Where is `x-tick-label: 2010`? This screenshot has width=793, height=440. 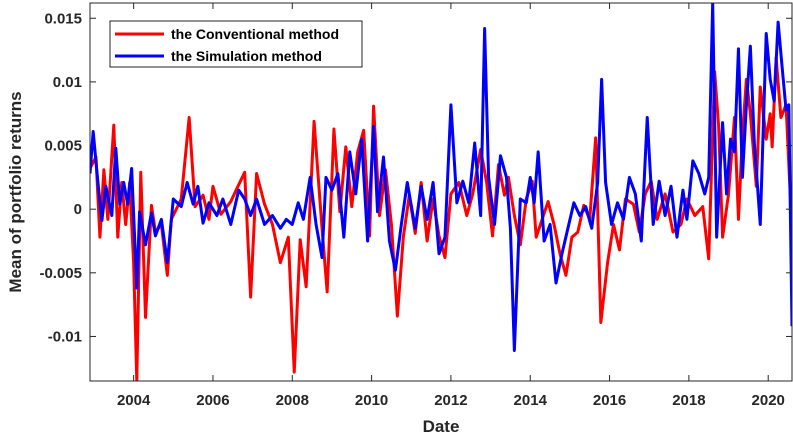
x-tick-label: 2010 is located at coordinates (371, 400).